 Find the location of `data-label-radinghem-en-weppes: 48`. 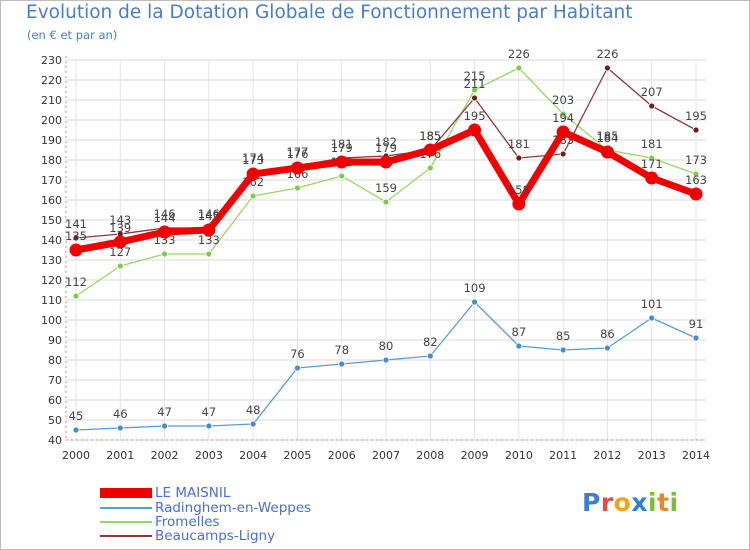

data-label-radinghem-en-weppes: 48 is located at coordinates (253, 410).